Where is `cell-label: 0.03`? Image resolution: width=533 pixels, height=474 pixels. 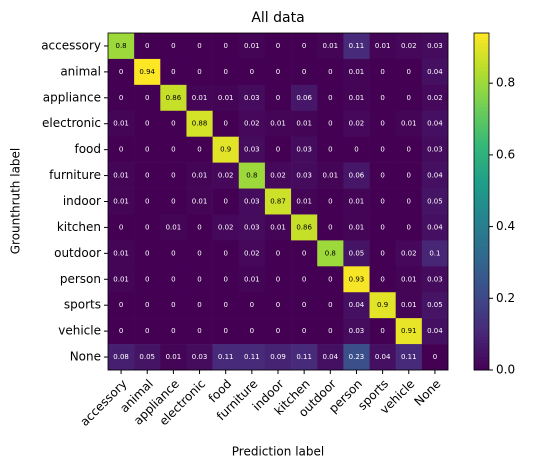 cell-label: 0.03 is located at coordinates (252, 202).